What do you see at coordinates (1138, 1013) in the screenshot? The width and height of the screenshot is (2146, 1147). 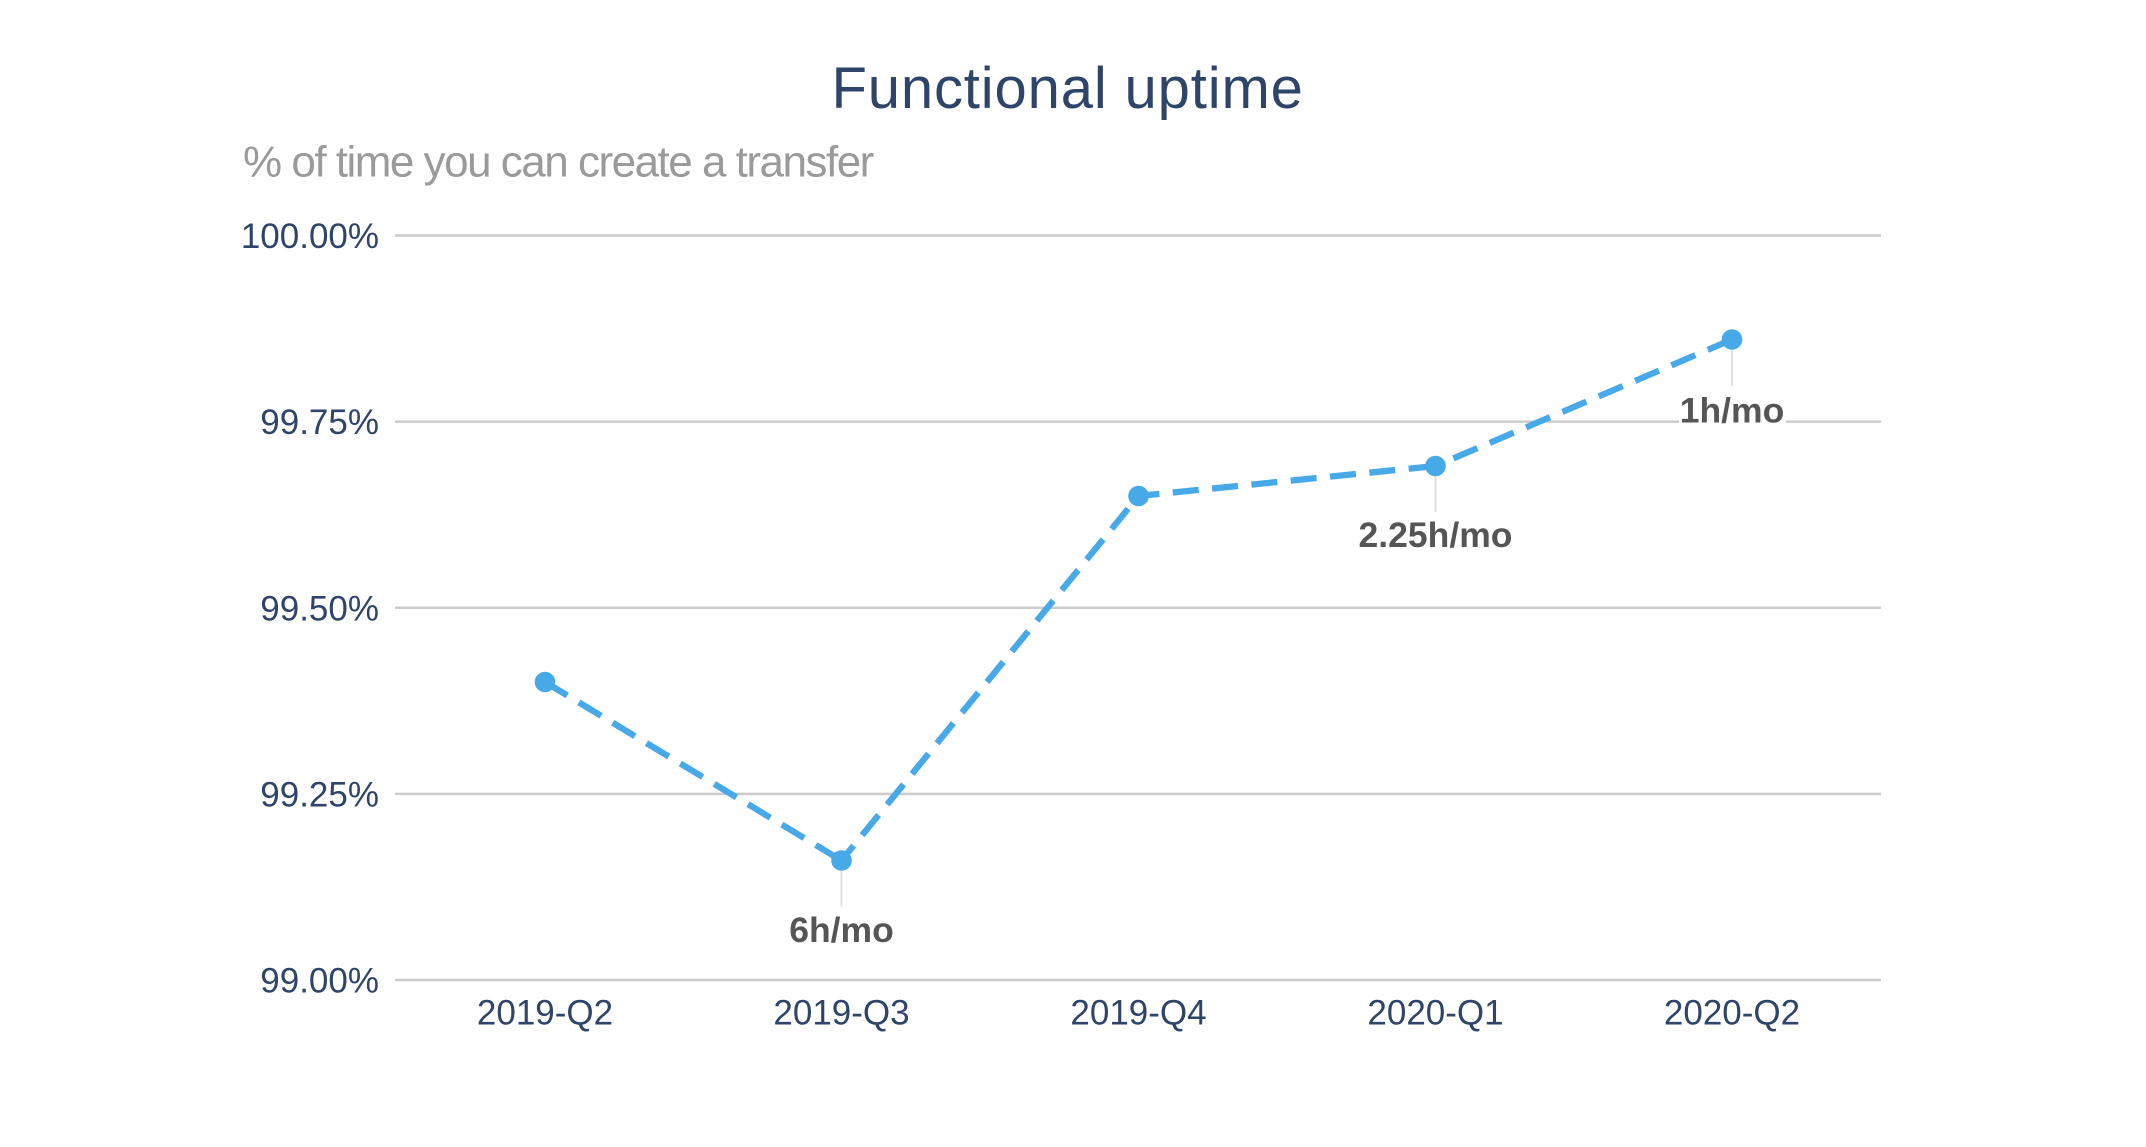 I see `svg-text: 2019-Q4` at bounding box center [1138, 1013].